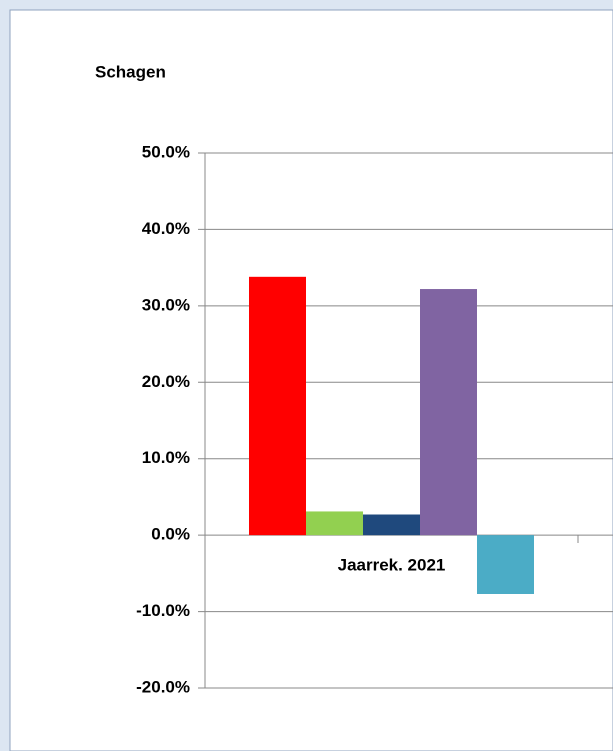 This screenshot has width=613, height=751. What do you see at coordinates (163, 686) in the screenshot?
I see `y-tick-label: -20.0%` at bounding box center [163, 686].